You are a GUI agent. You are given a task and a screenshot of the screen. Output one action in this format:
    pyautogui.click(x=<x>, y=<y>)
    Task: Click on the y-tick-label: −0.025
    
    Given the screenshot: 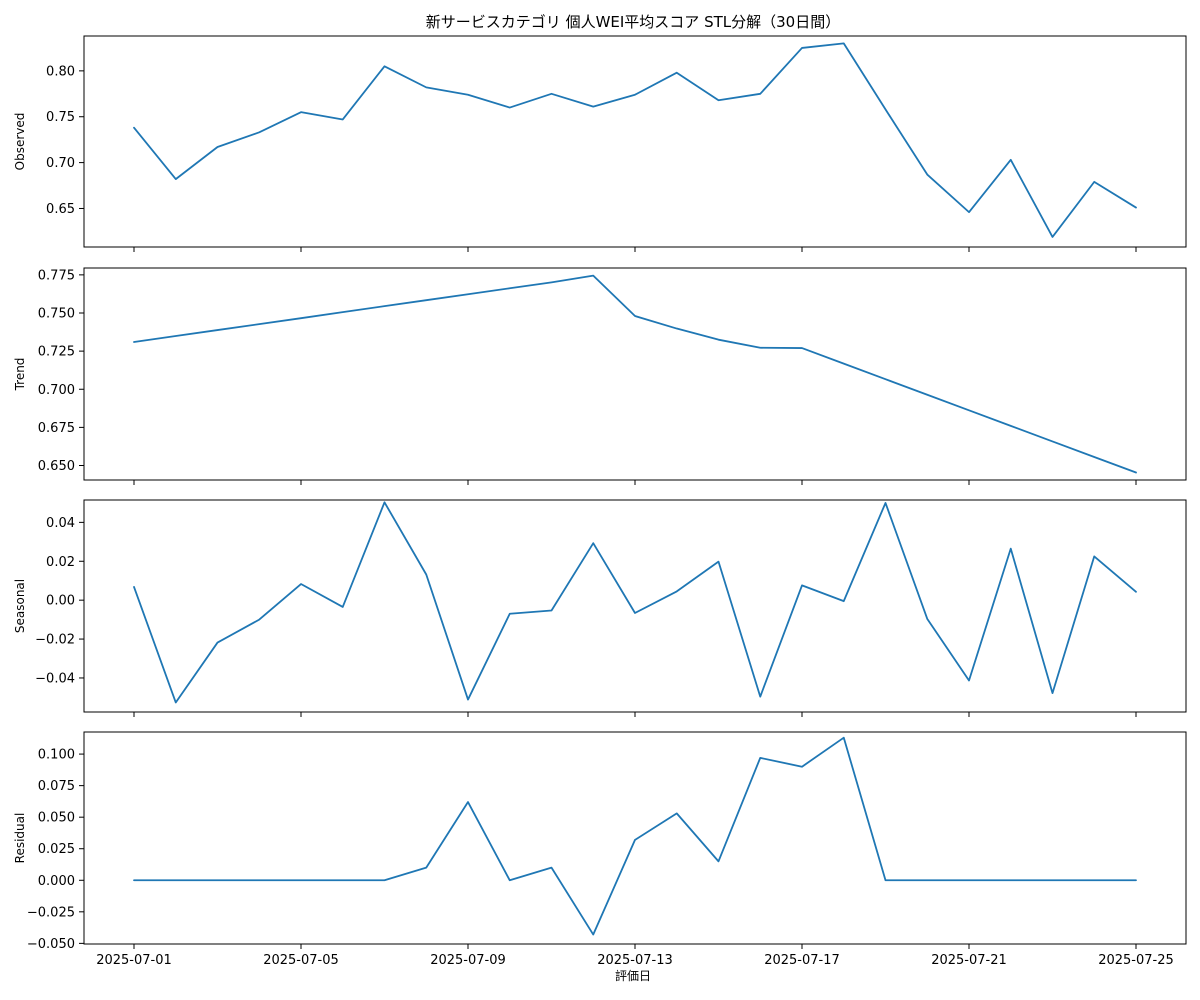 What is the action you would take?
    pyautogui.click(x=51, y=912)
    